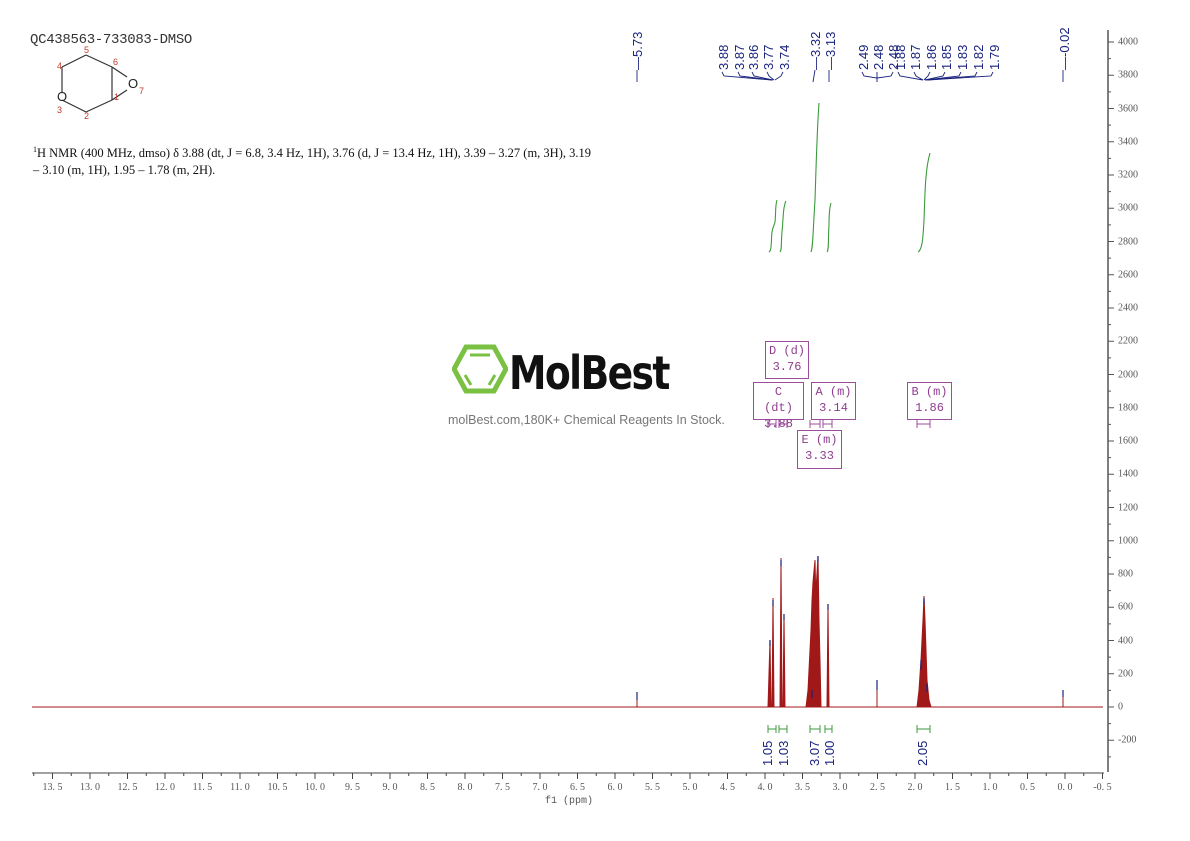  What do you see at coordinates (1128, 241) in the screenshot?
I see `y-tick-label: 2800` at bounding box center [1128, 241].